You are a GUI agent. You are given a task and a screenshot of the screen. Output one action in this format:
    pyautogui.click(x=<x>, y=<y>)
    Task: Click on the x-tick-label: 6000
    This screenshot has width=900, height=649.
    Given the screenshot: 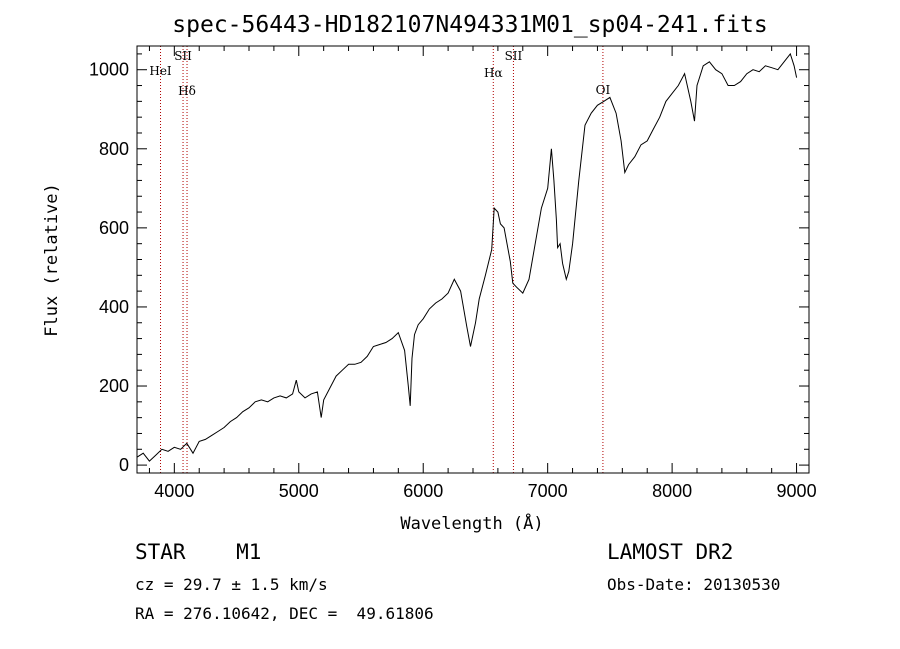 What is the action you would take?
    pyautogui.click(x=423, y=491)
    